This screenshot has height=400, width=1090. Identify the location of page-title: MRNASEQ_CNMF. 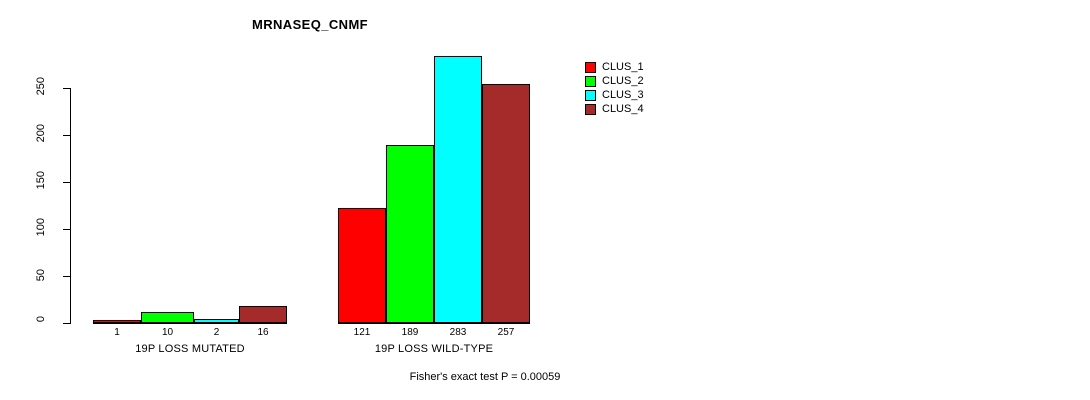
(310, 24).